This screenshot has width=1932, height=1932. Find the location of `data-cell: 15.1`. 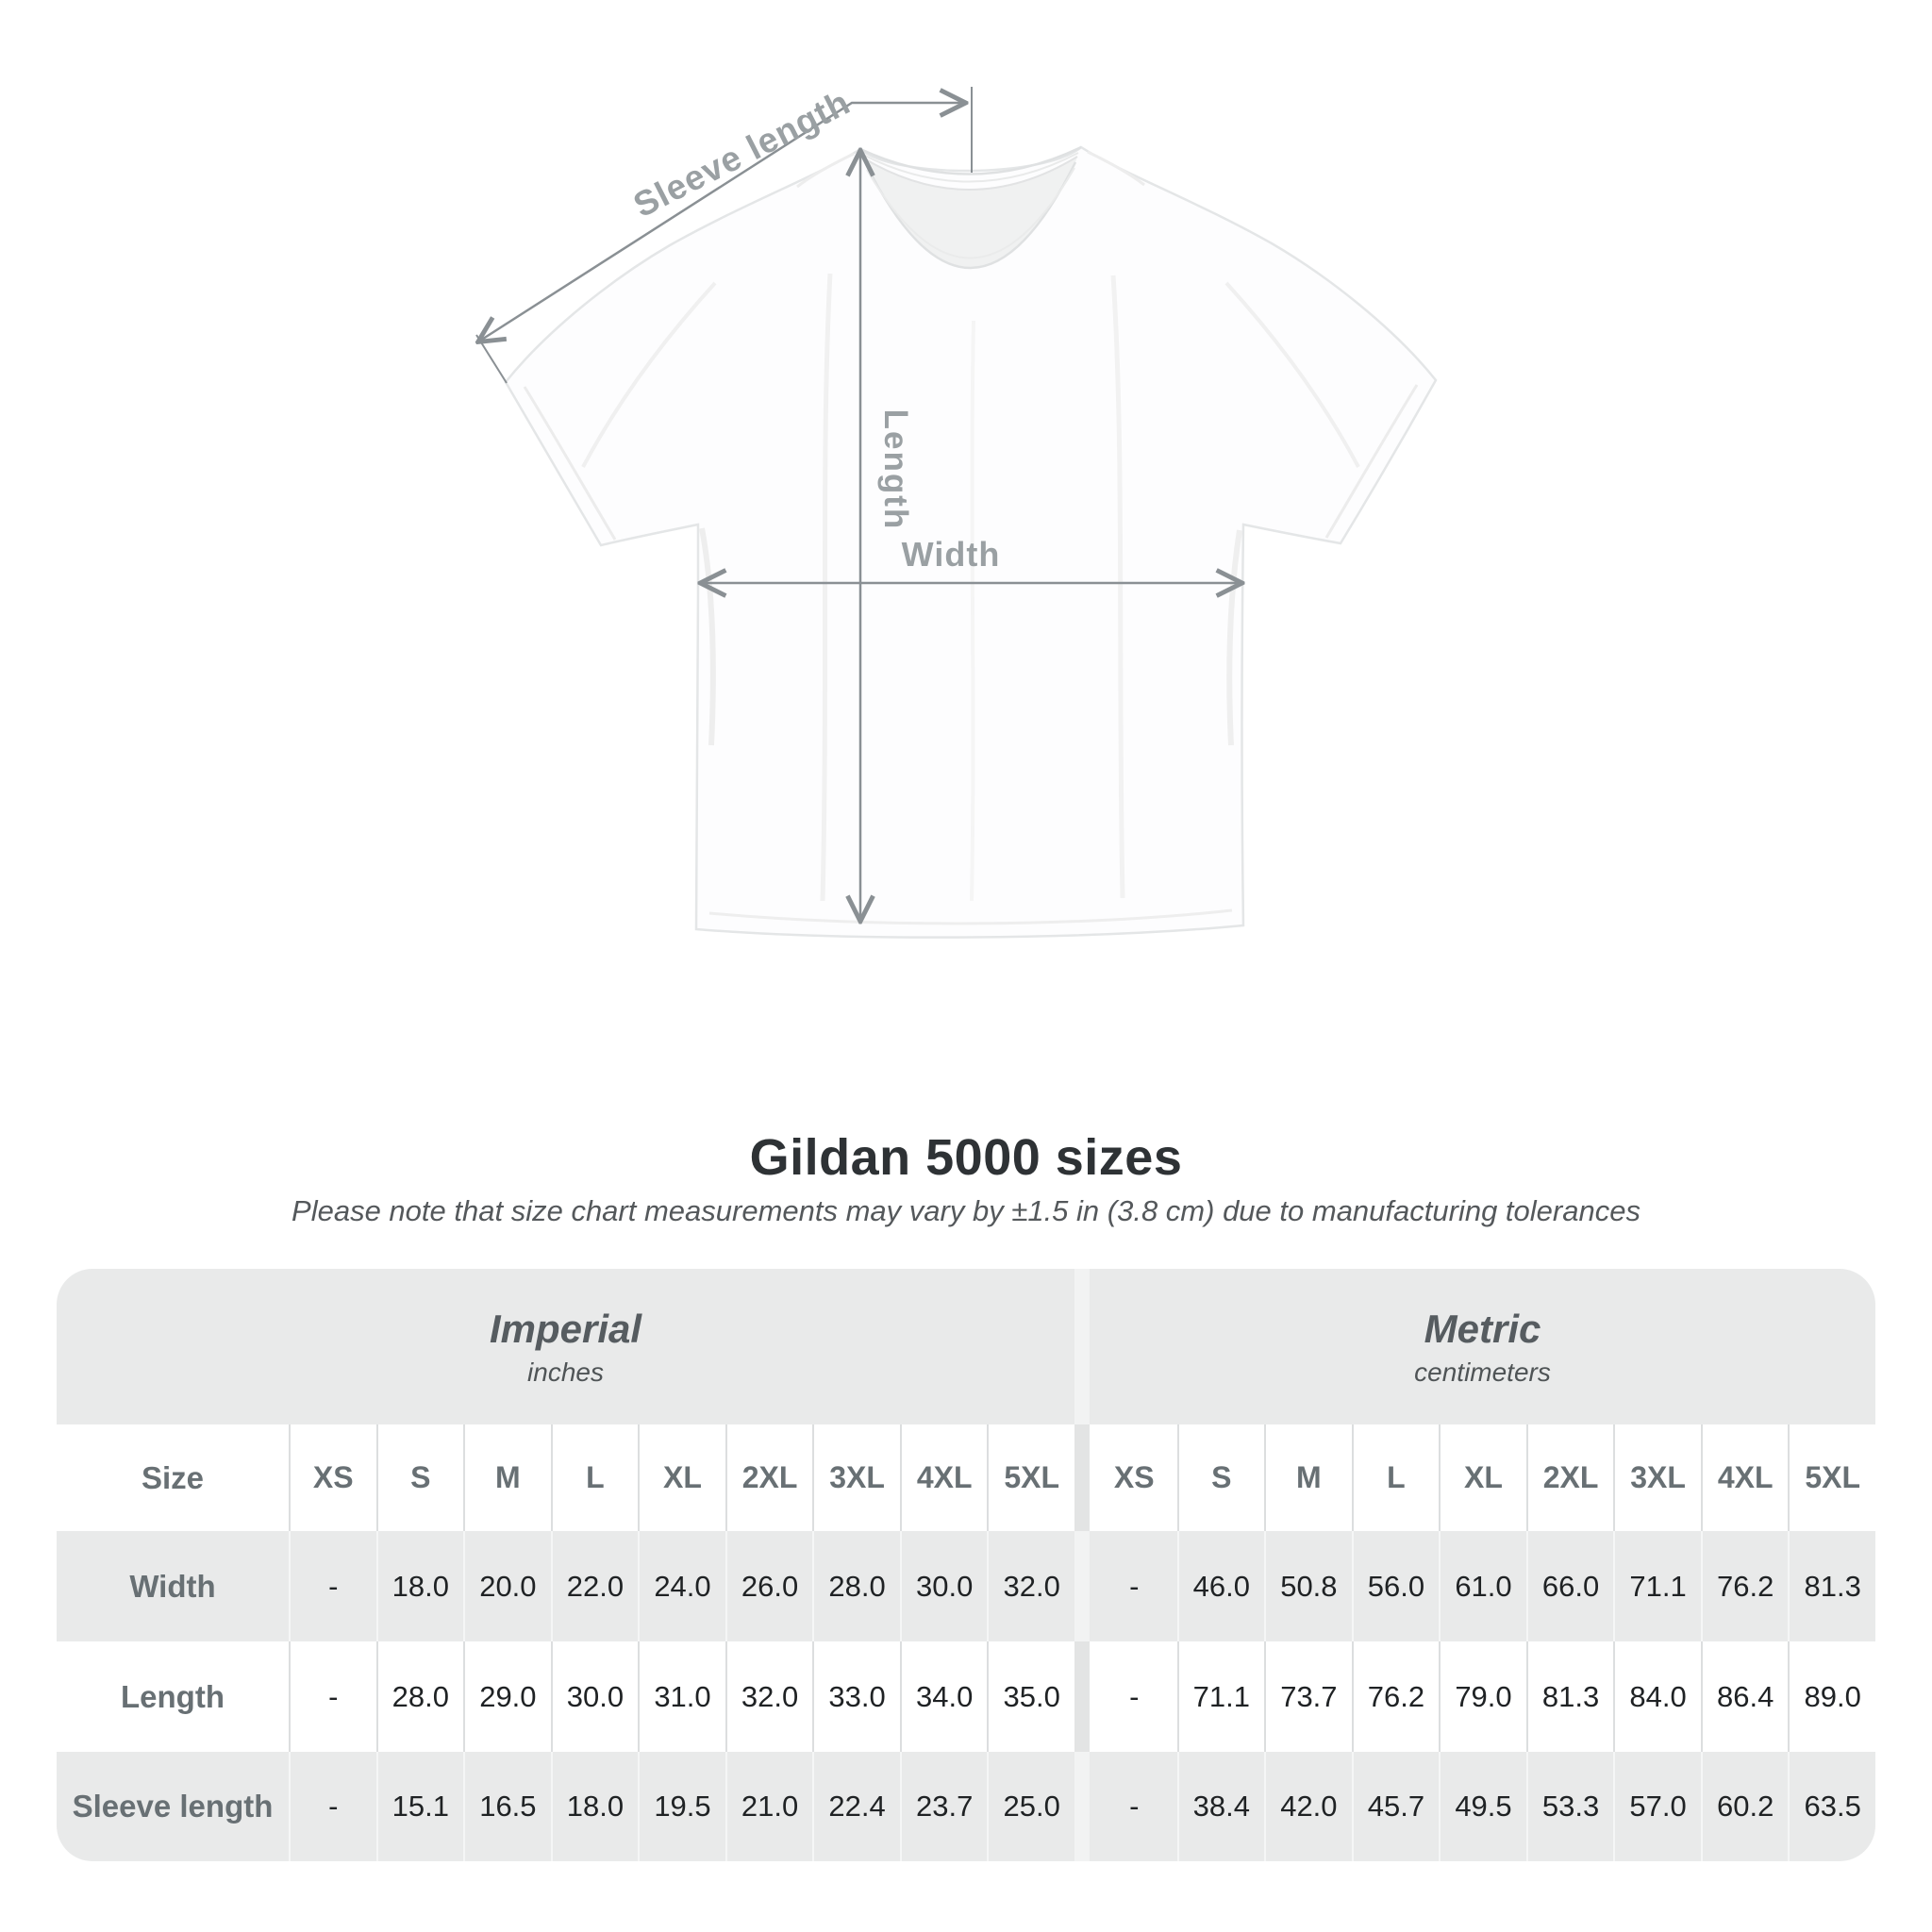

data-cell: 15.1 is located at coordinates (420, 1807).